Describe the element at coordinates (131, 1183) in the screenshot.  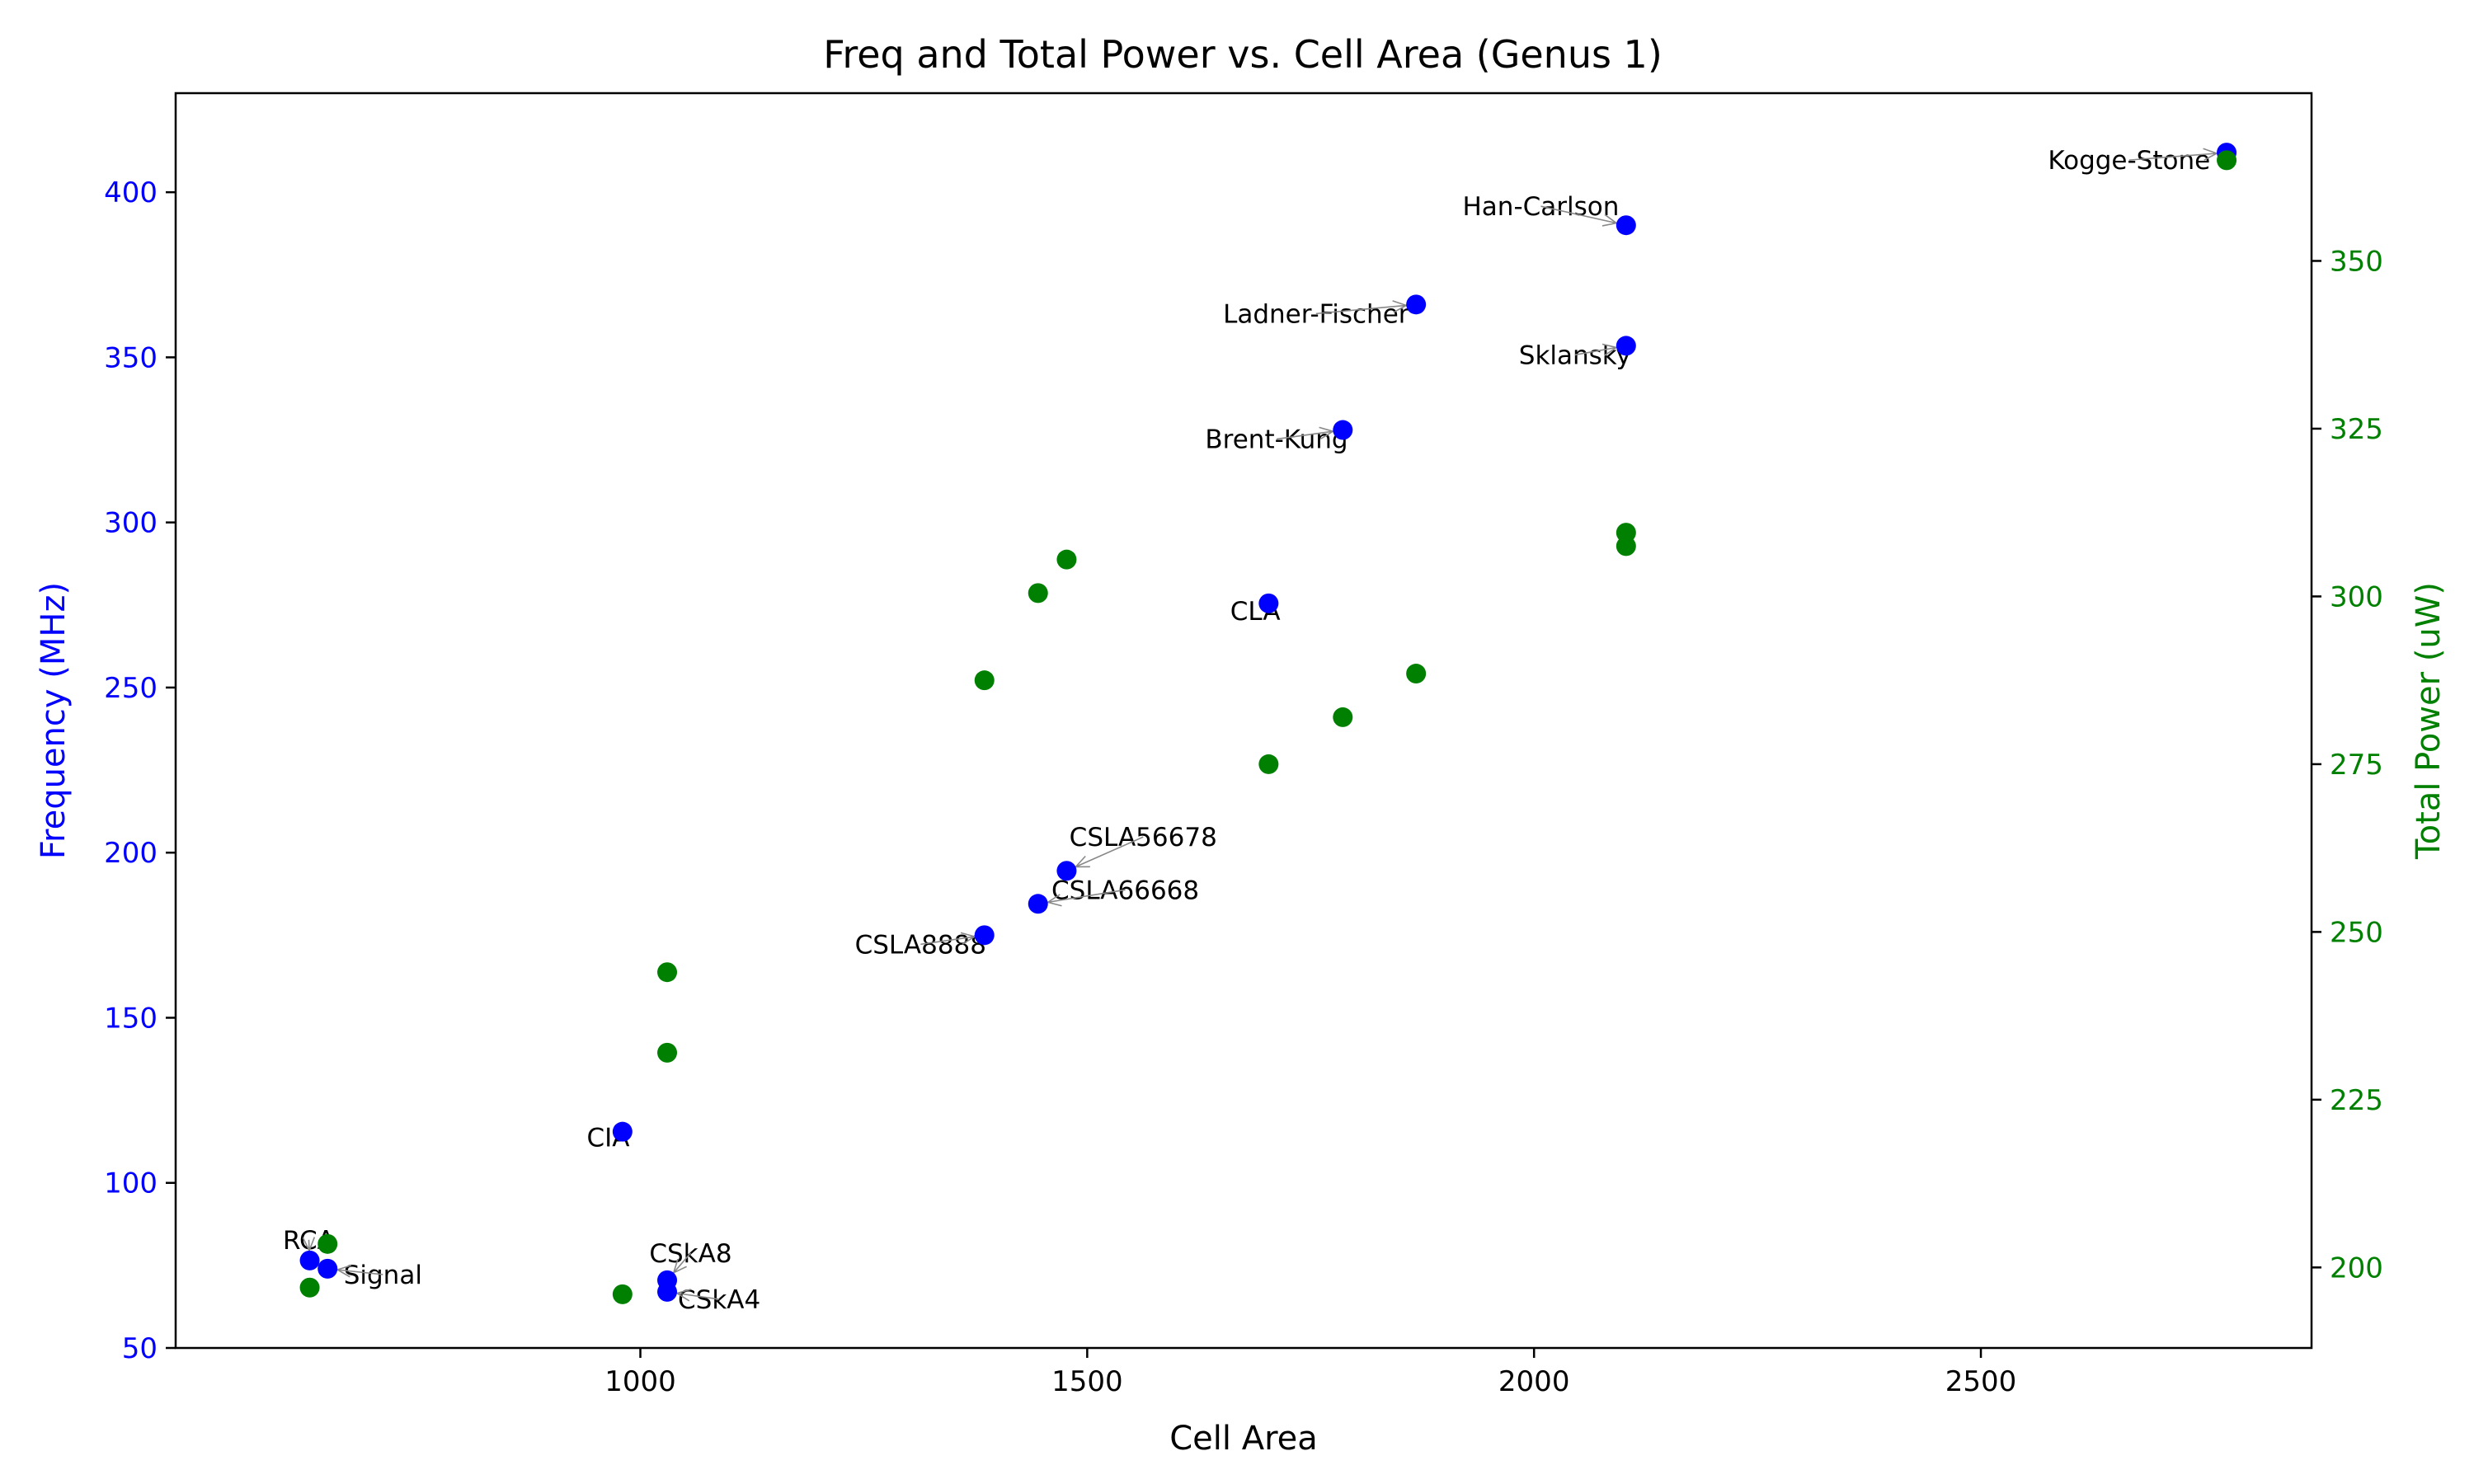
I see `y-tick-label: 100` at that location.